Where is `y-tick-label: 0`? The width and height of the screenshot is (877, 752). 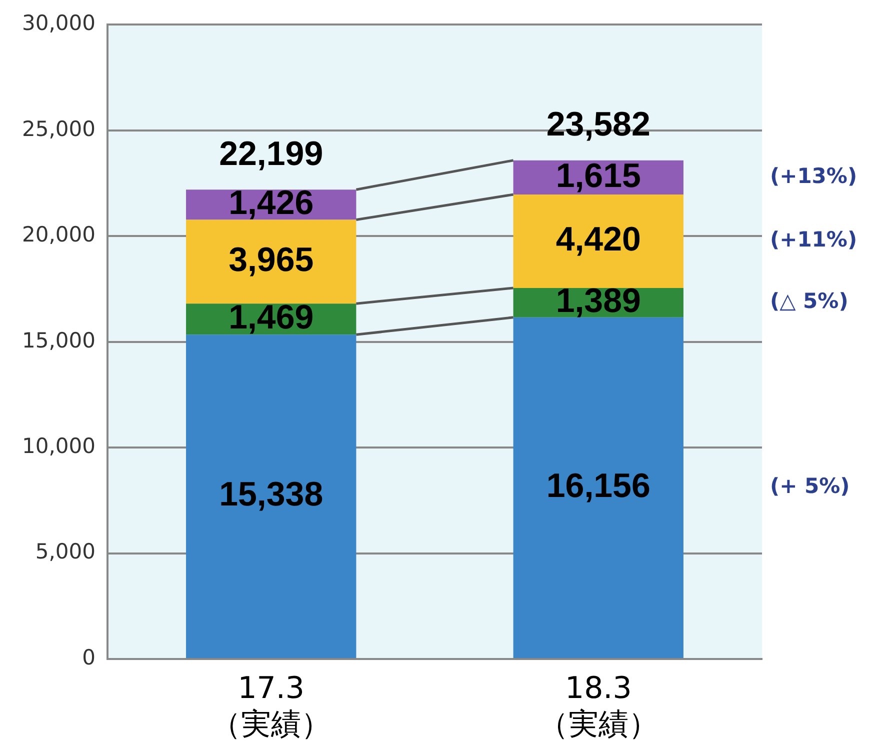 y-tick-label: 0 is located at coordinates (89, 657).